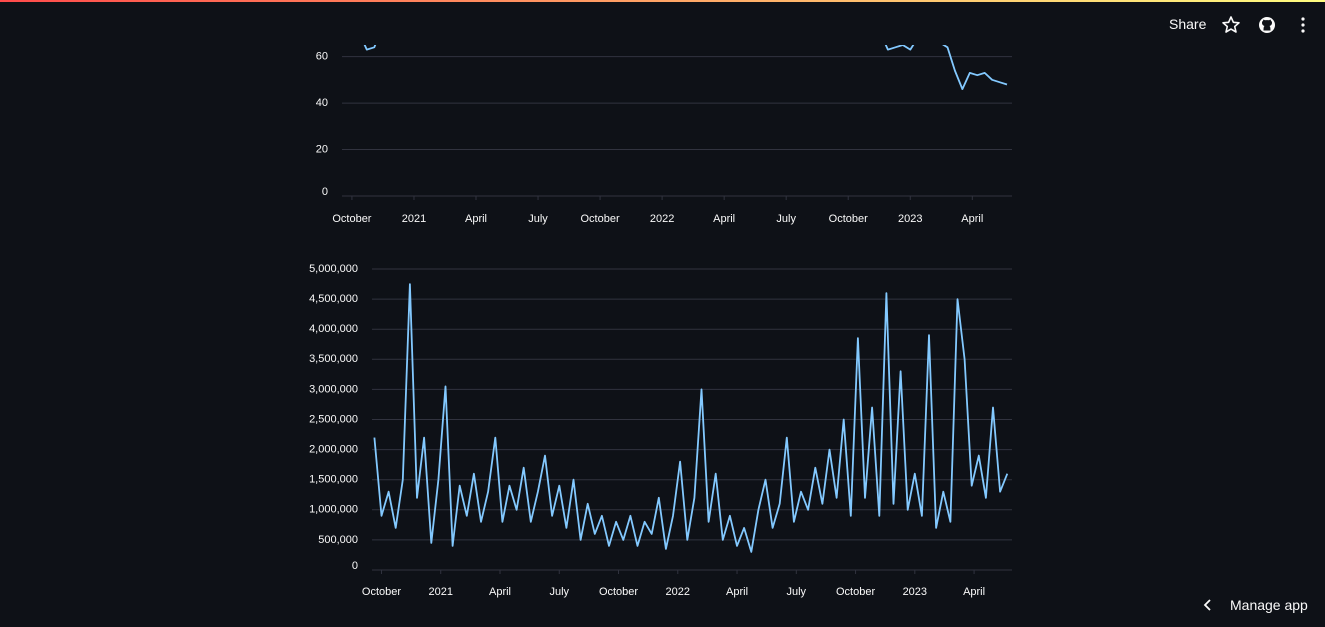 The image size is (1325, 627). What do you see at coordinates (338, 540) in the screenshot?
I see `y-tick-label: 500,000` at bounding box center [338, 540].